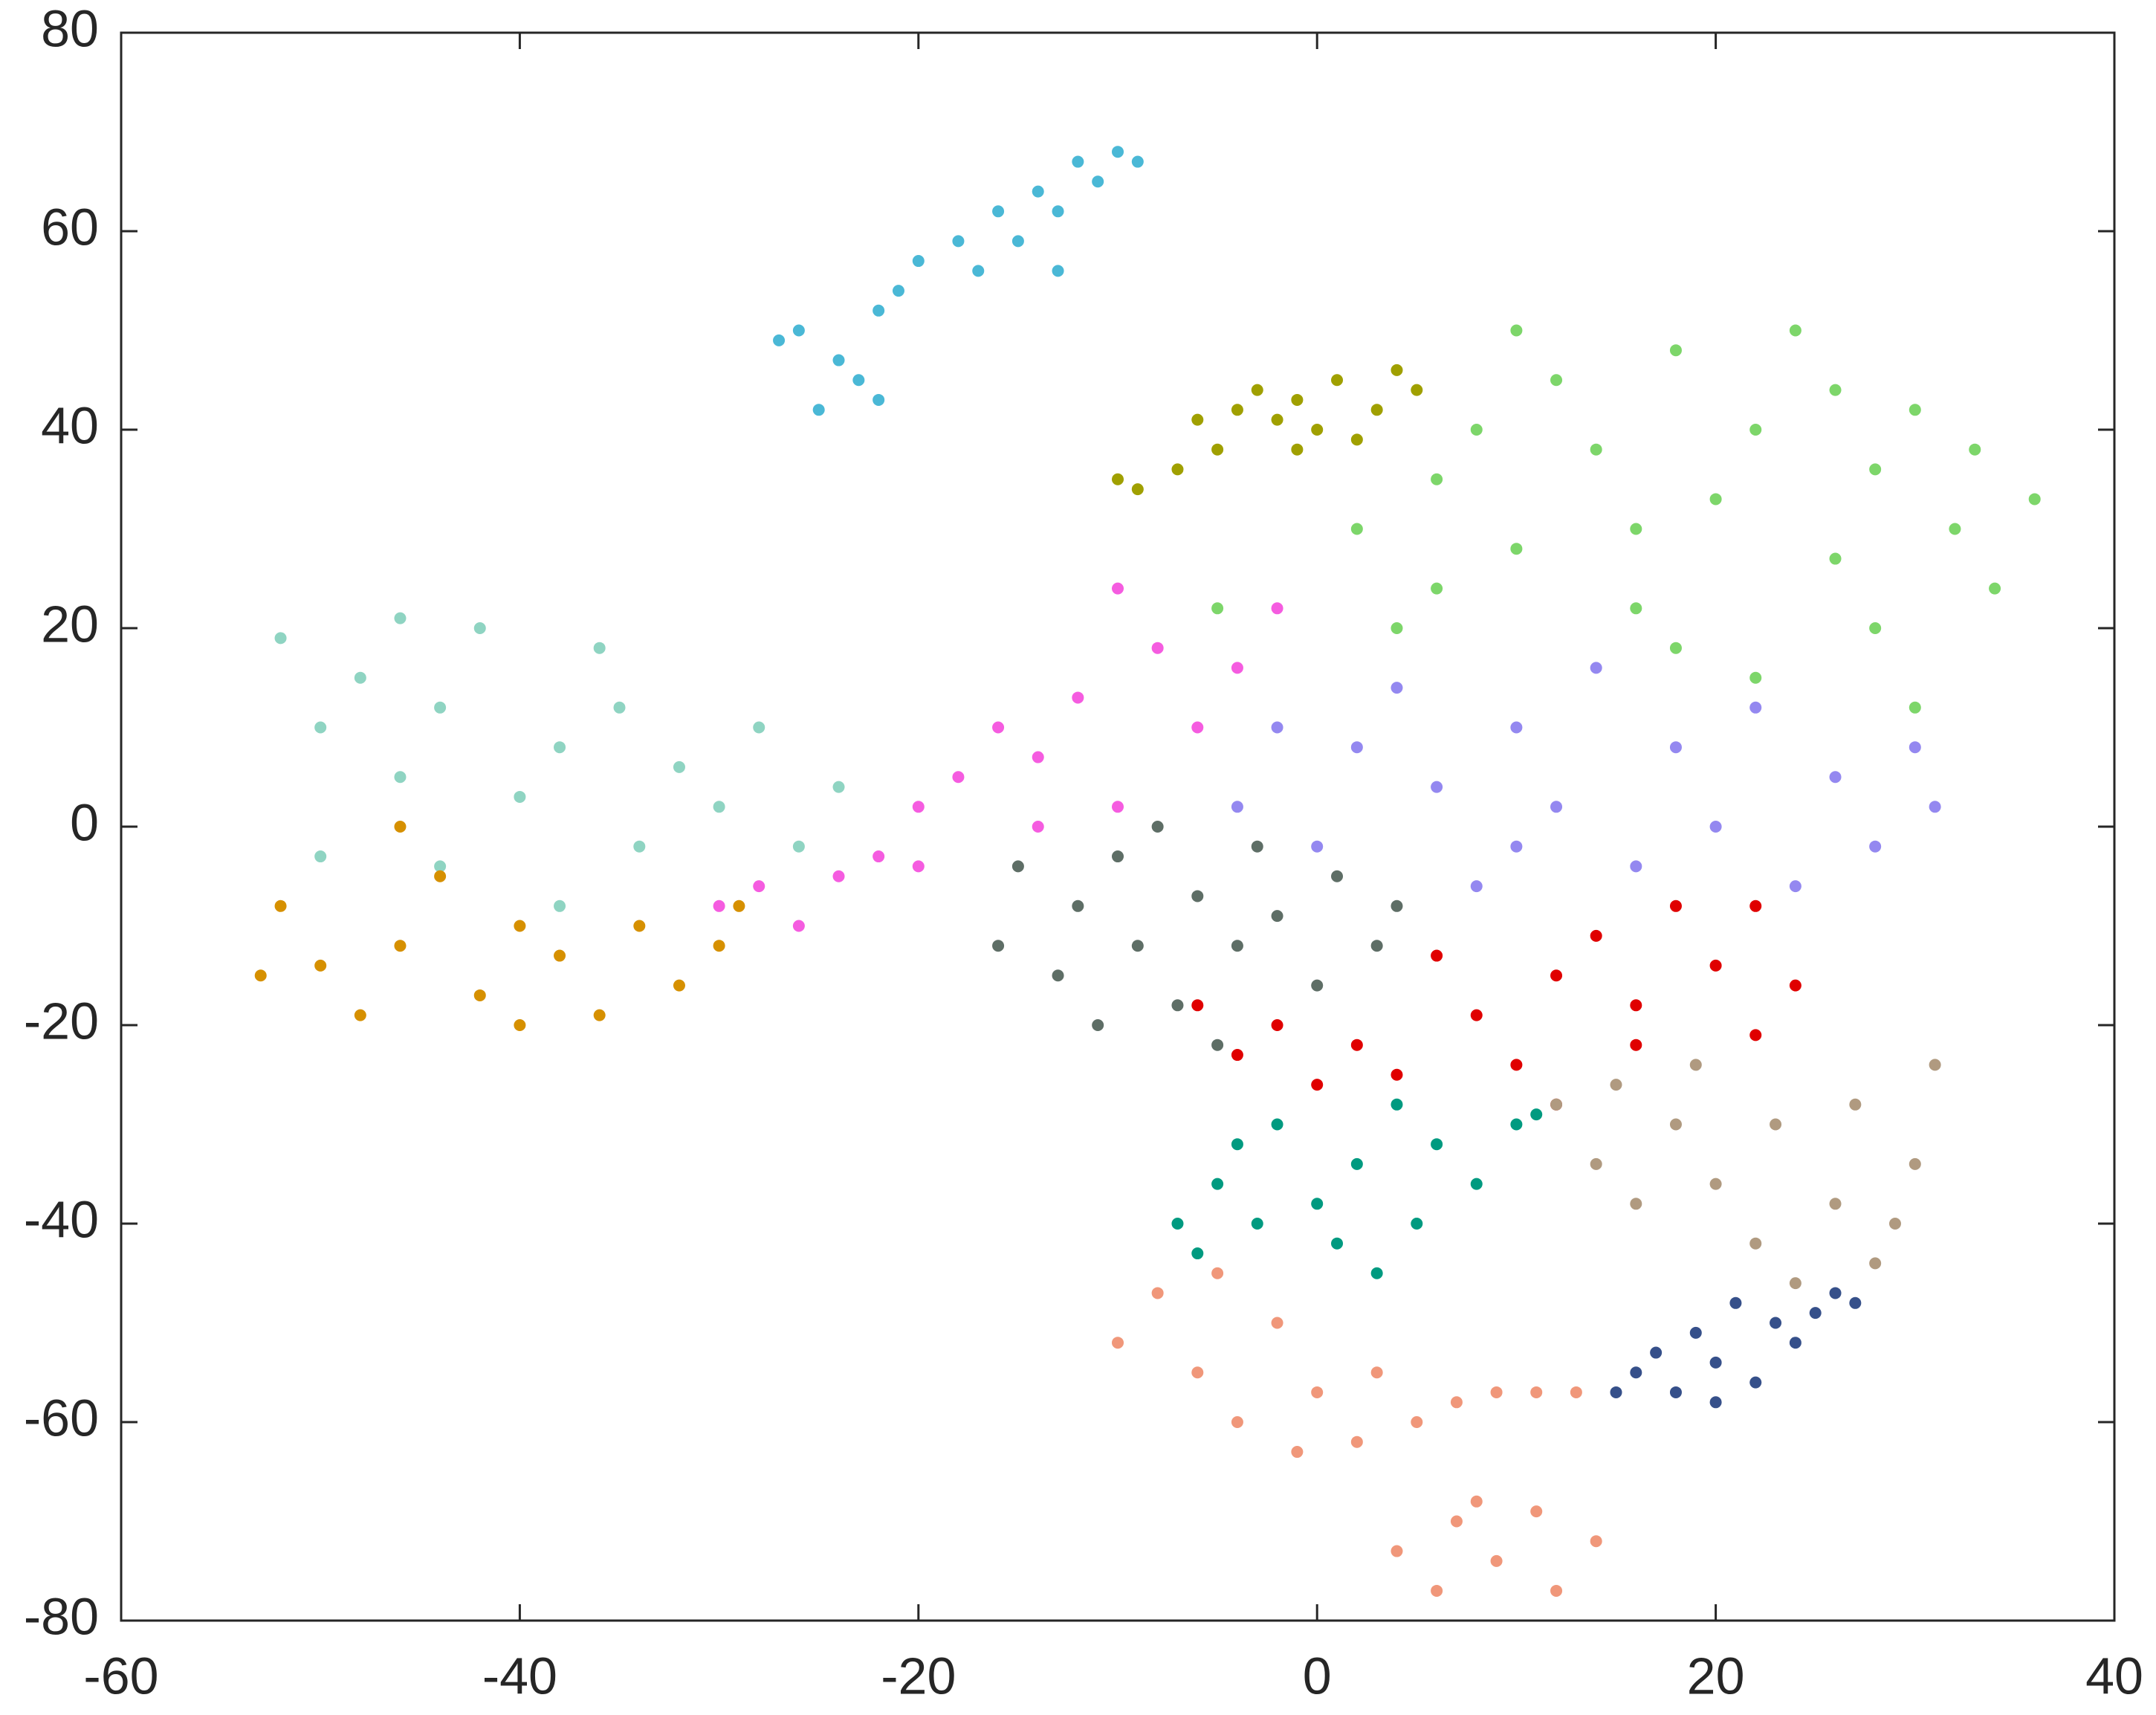  Describe the element at coordinates (1317, 1676) in the screenshot. I see `x-tick-label: 0` at that location.